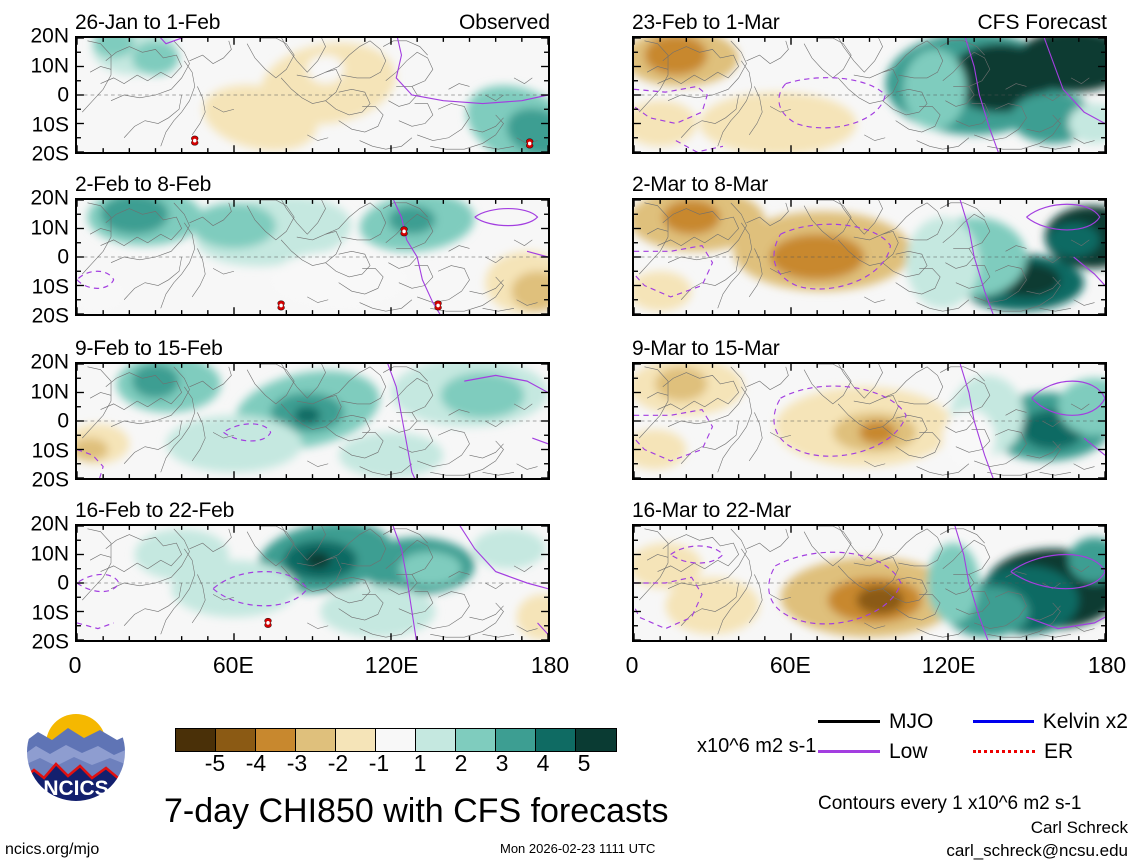 The image size is (1135, 861). Describe the element at coordinates (712, 510) in the screenshot. I see `panel-title: 16-Mar to 22-Mar` at that location.